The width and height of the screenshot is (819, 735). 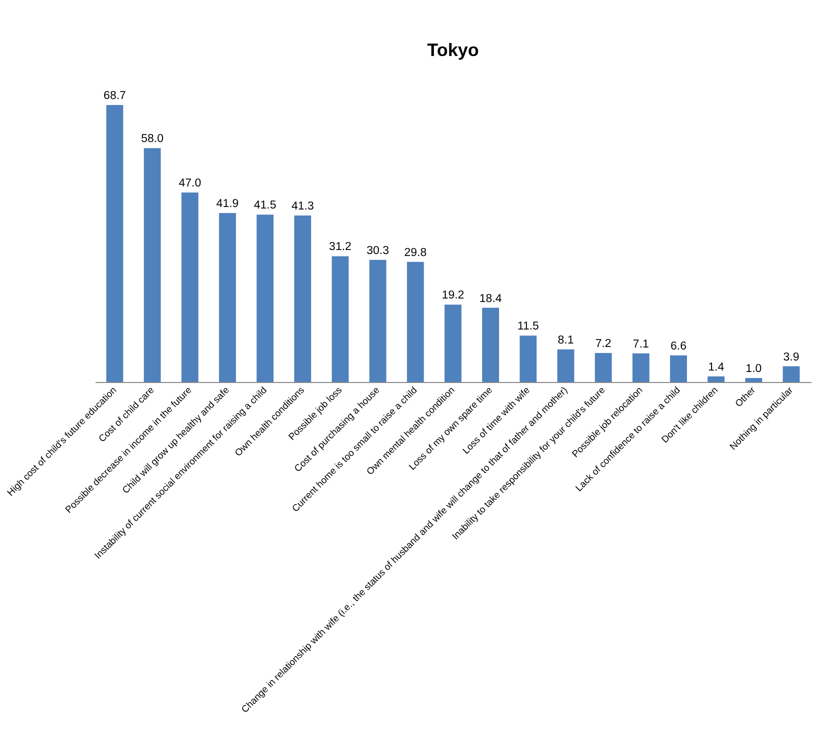 What do you see at coordinates (265, 206) in the screenshot?
I see `data-label: 41.5` at bounding box center [265, 206].